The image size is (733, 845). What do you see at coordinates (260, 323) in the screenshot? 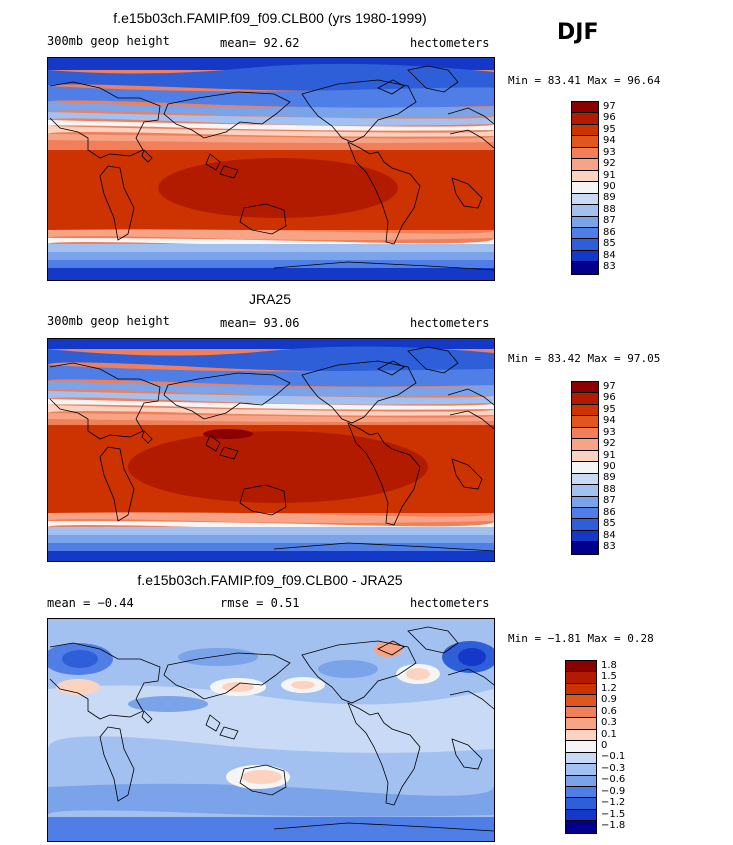
I see `panel-2-mean-label: mean= 93.06` at bounding box center [260, 323].